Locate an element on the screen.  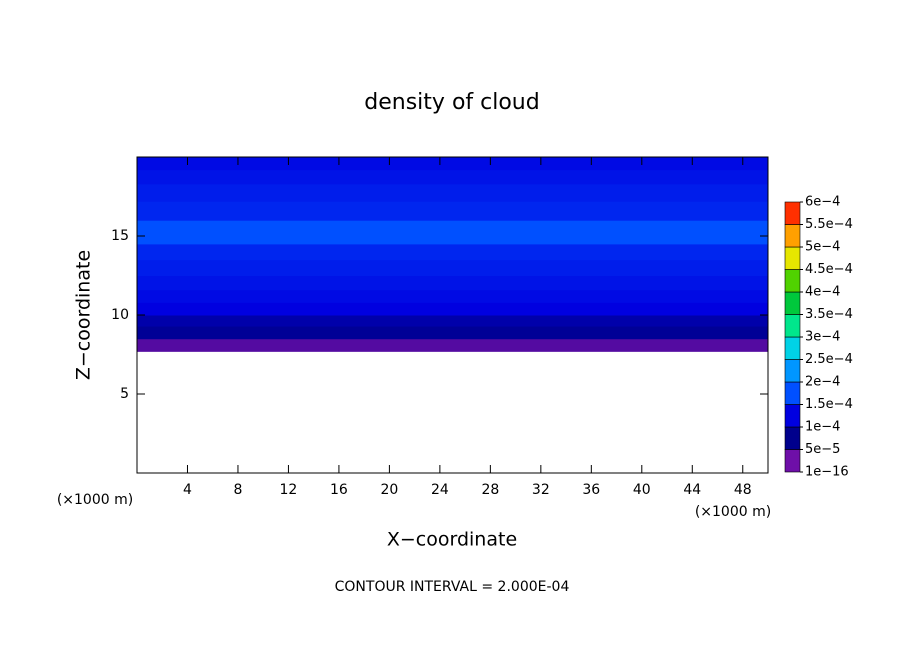
colorbar-label: 1.5e−4 is located at coordinates (829, 404).